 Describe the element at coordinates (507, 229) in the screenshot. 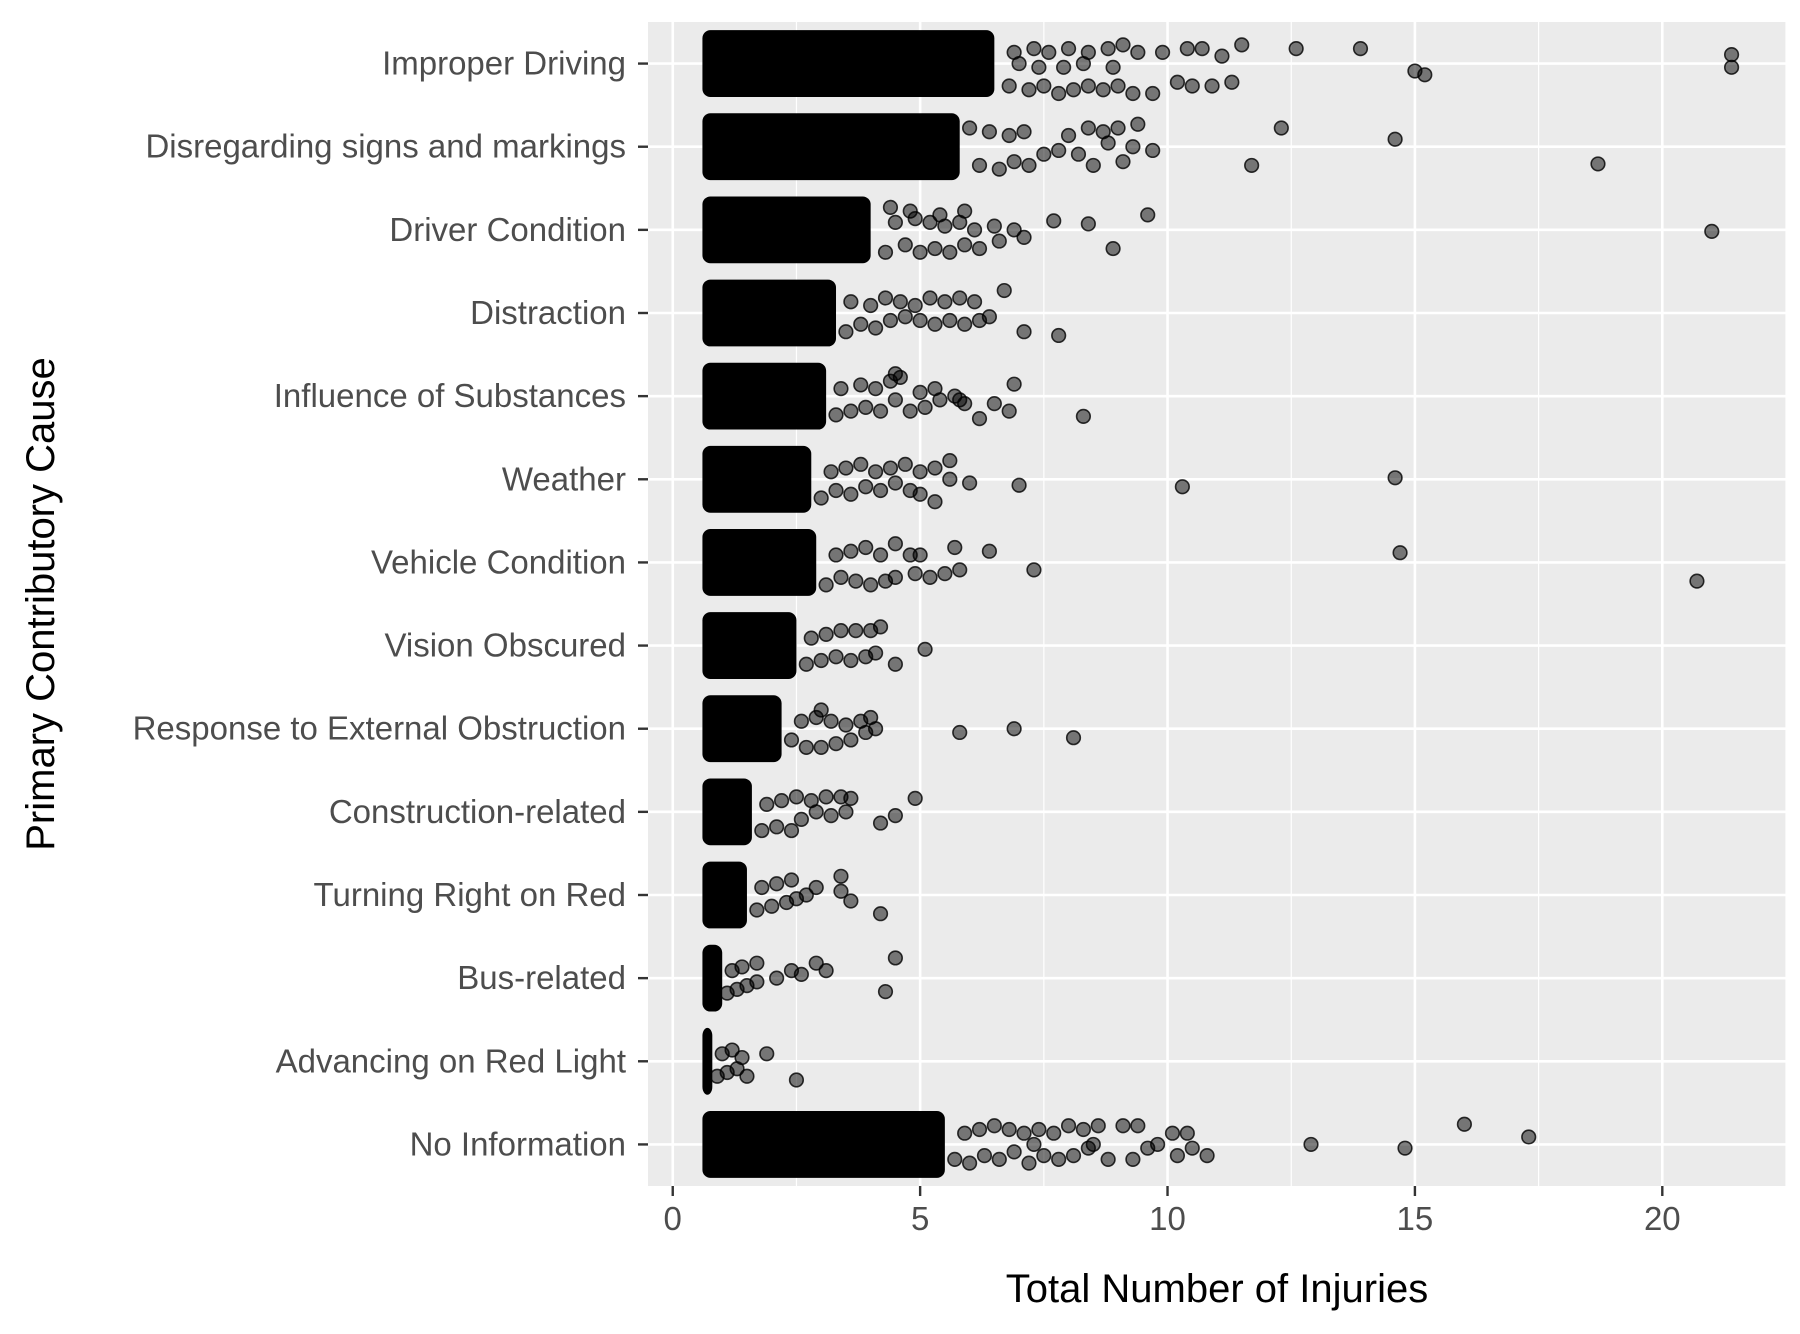

I see `y-tick-label: Driver Condition` at that location.